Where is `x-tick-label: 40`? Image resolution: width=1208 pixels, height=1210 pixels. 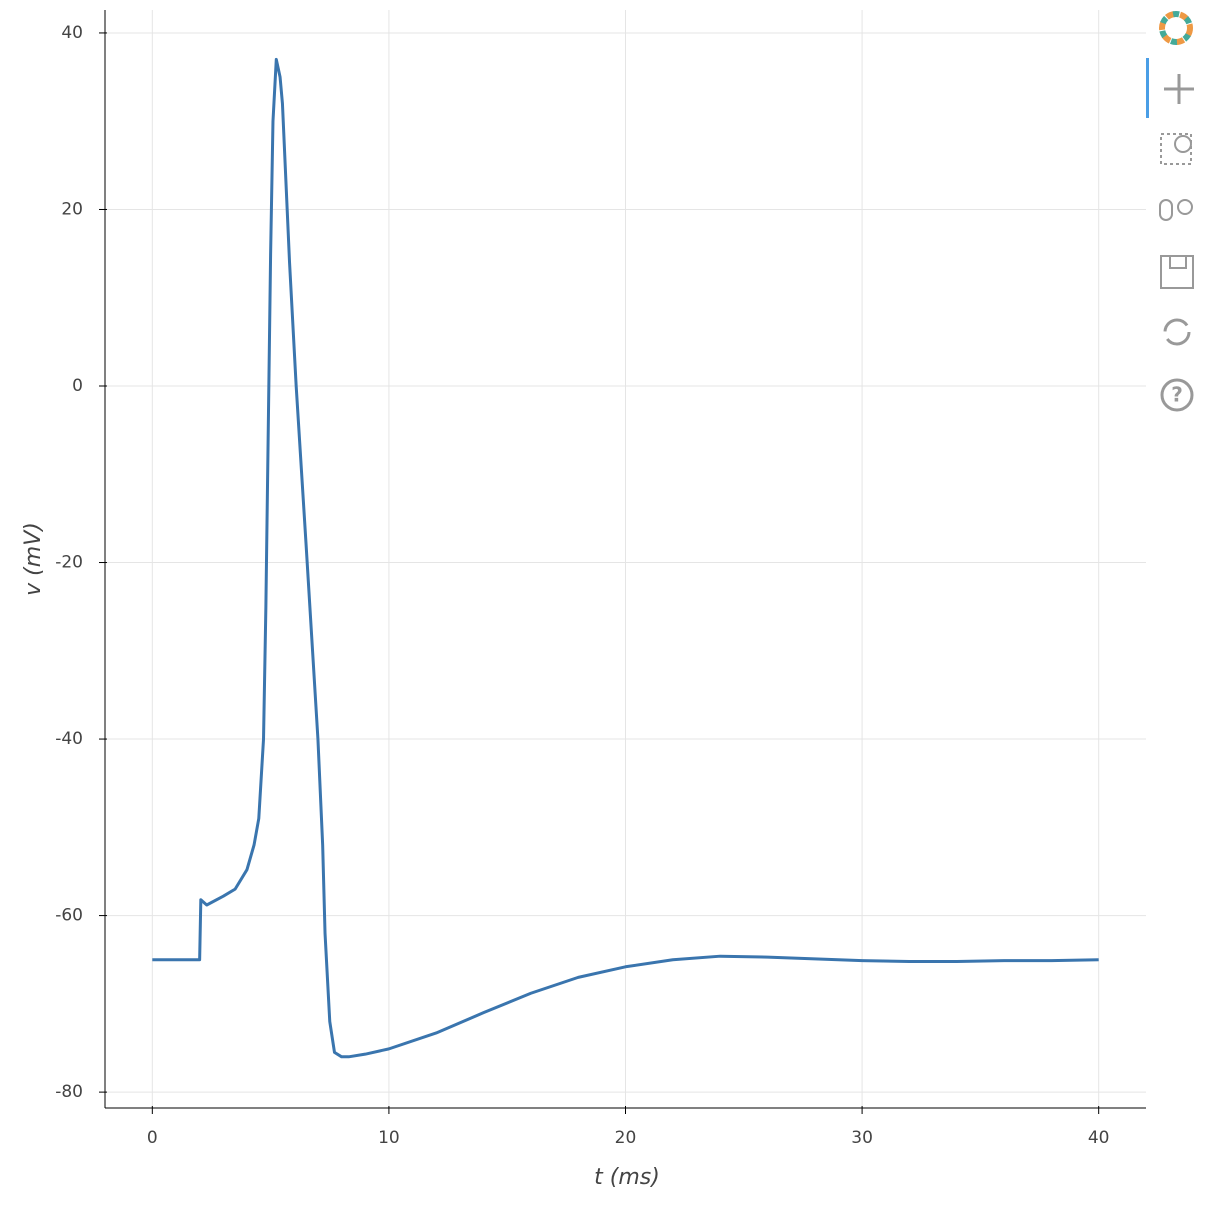 x-tick-label: 40 is located at coordinates (1099, 1138).